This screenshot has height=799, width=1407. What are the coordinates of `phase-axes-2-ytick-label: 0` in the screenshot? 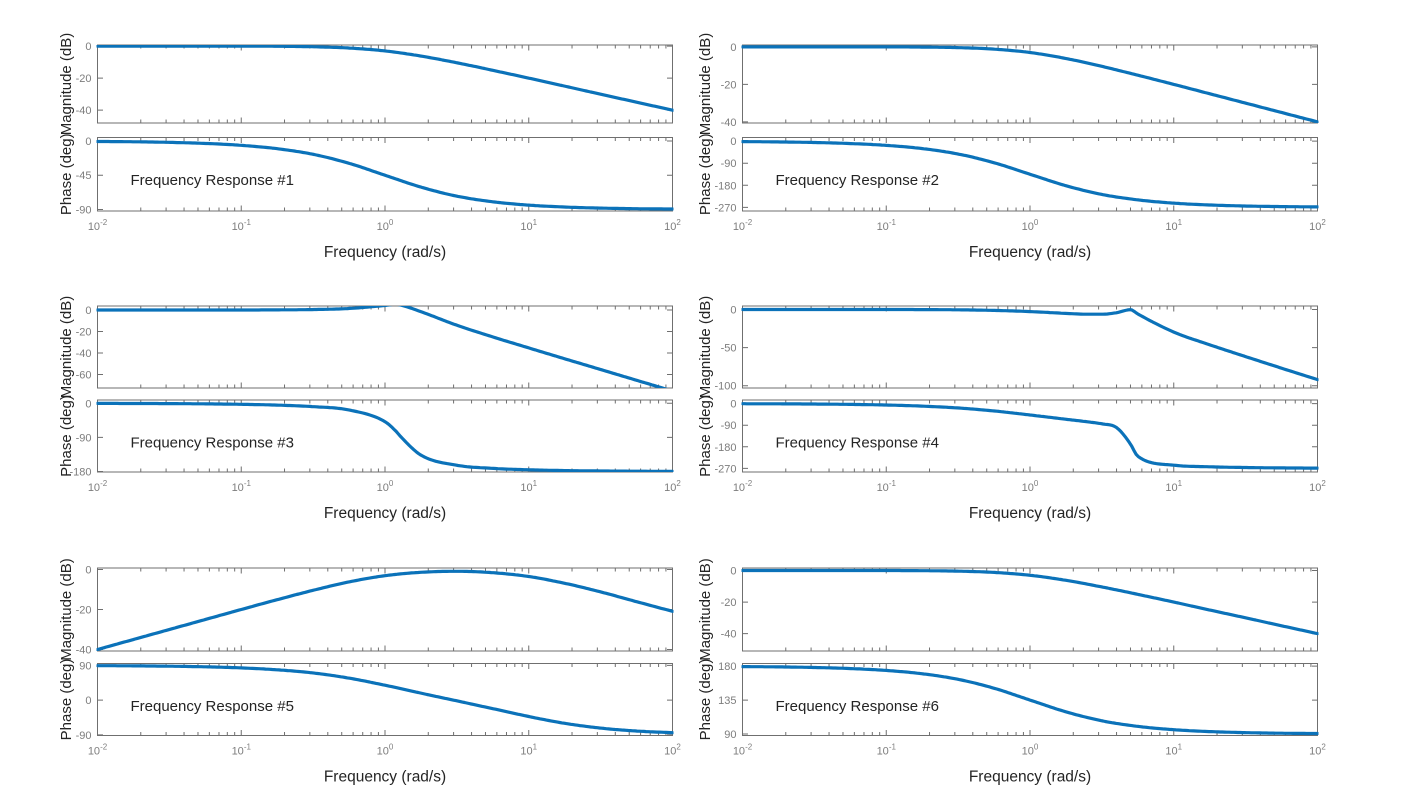 It's located at (733, 142).